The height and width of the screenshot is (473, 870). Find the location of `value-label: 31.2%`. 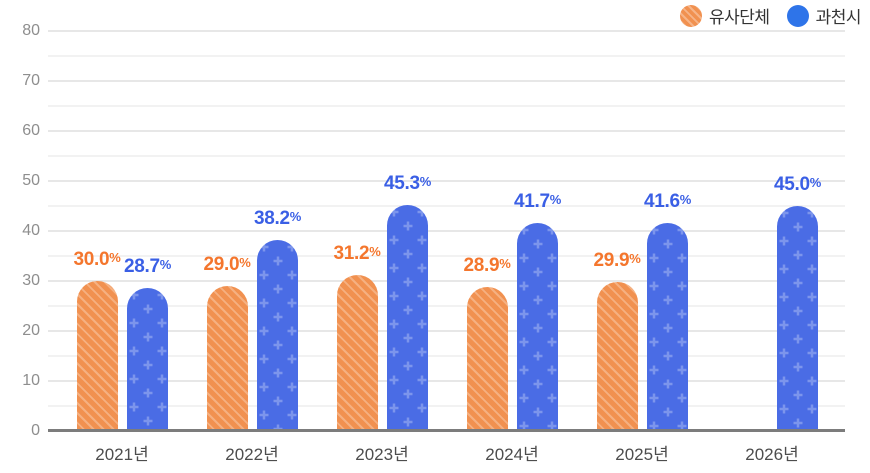

value-label: 31.2% is located at coordinates (356, 254).